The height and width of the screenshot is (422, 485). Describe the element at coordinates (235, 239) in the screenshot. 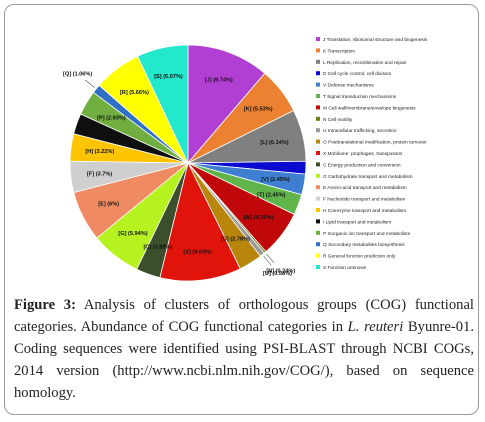

I see `slice-label-o: [O] (2.78%)` at that location.